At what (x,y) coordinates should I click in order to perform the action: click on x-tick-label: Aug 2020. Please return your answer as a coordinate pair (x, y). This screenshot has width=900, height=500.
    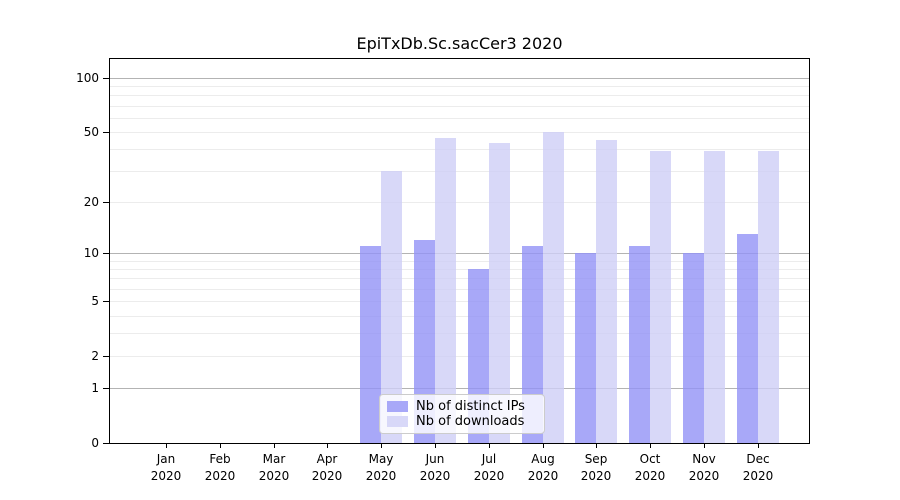
    Looking at the image, I should click on (543, 467).